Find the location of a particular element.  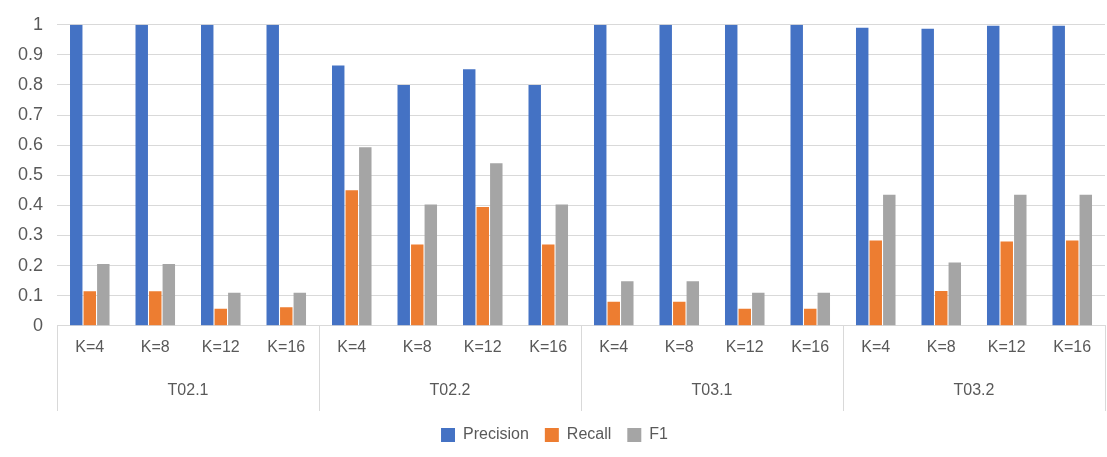

y-tick-label: 0.2 is located at coordinates (30, 264).